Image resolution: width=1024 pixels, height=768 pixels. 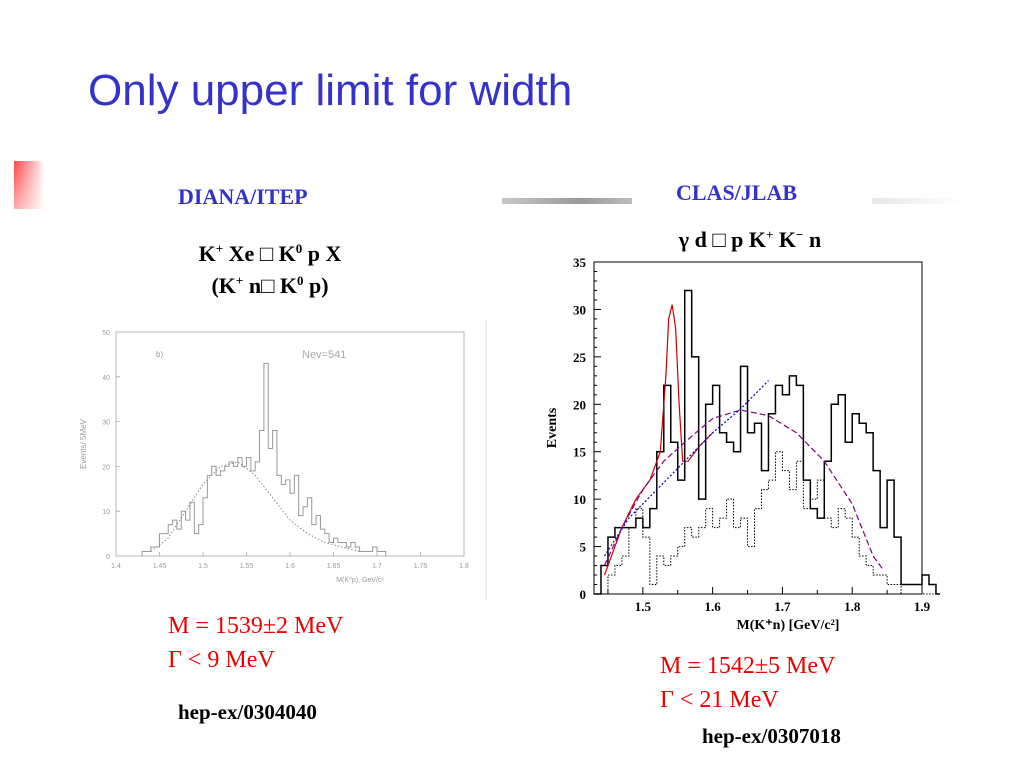 What do you see at coordinates (159, 354) in the screenshot?
I see `panel-label: b)` at bounding box center [159, 354].